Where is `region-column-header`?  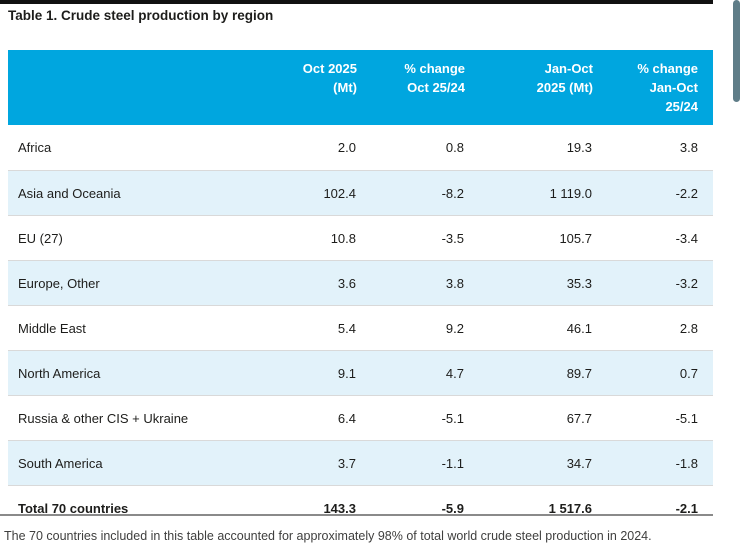
region-column-header is located at coordinates (133, 87).